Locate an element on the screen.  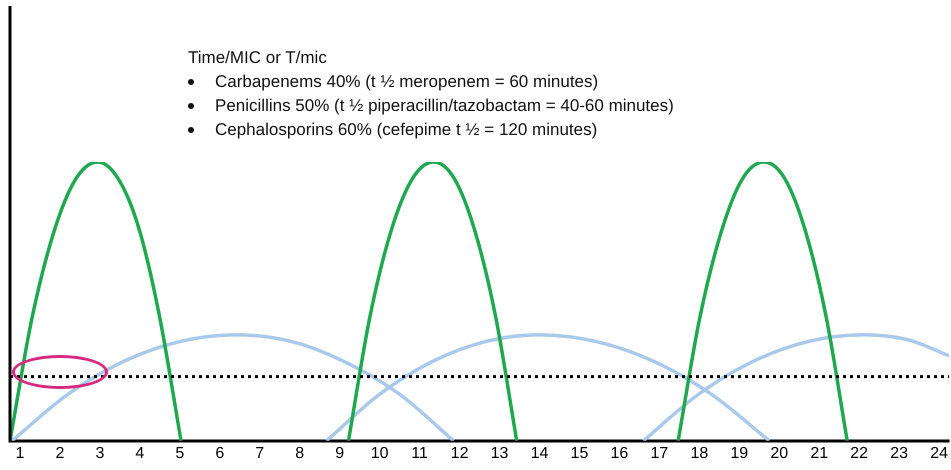
x-tick-label: 20 is located at coordinates (779, 453).